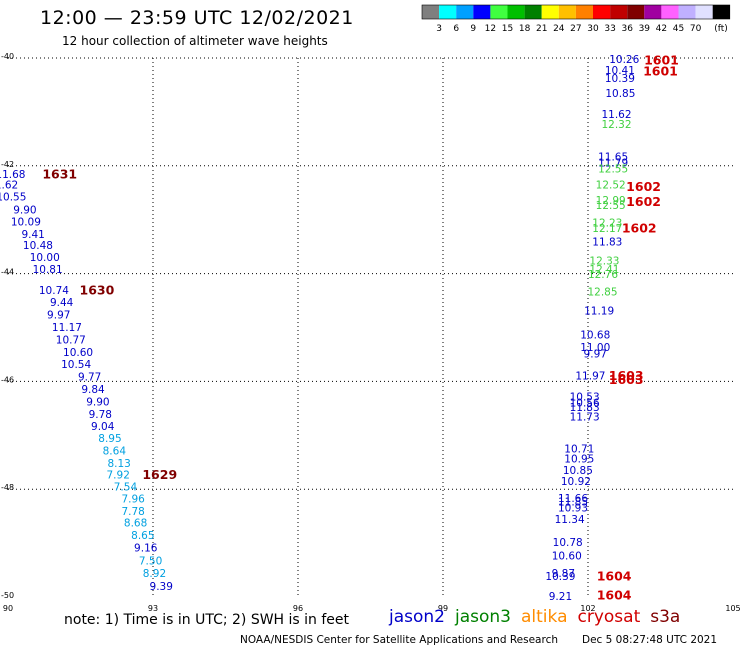  I want to click on wave-height-value: 12.99, so click(611, 201).